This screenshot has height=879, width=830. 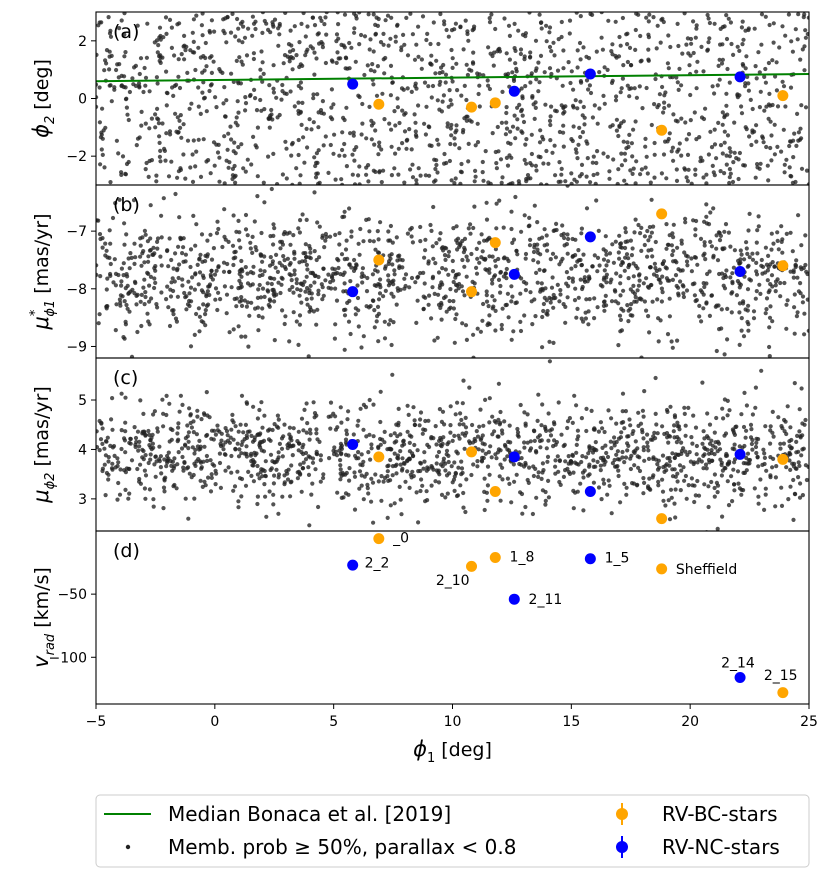 I want to click on rv-nc-point, so click(x=353, y=84).